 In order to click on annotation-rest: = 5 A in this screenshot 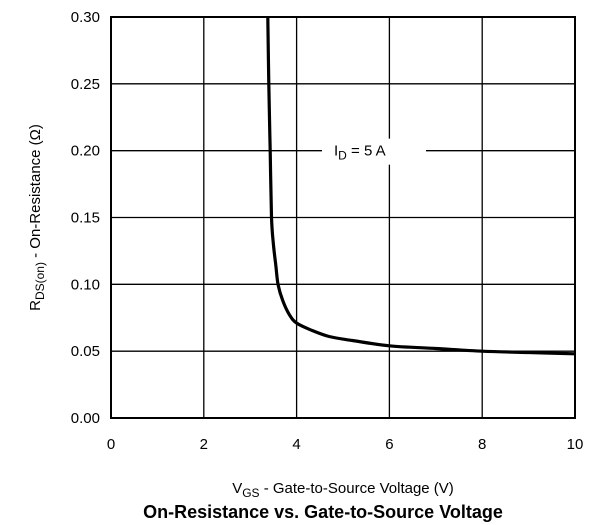, I will do `click(366, 151)`.